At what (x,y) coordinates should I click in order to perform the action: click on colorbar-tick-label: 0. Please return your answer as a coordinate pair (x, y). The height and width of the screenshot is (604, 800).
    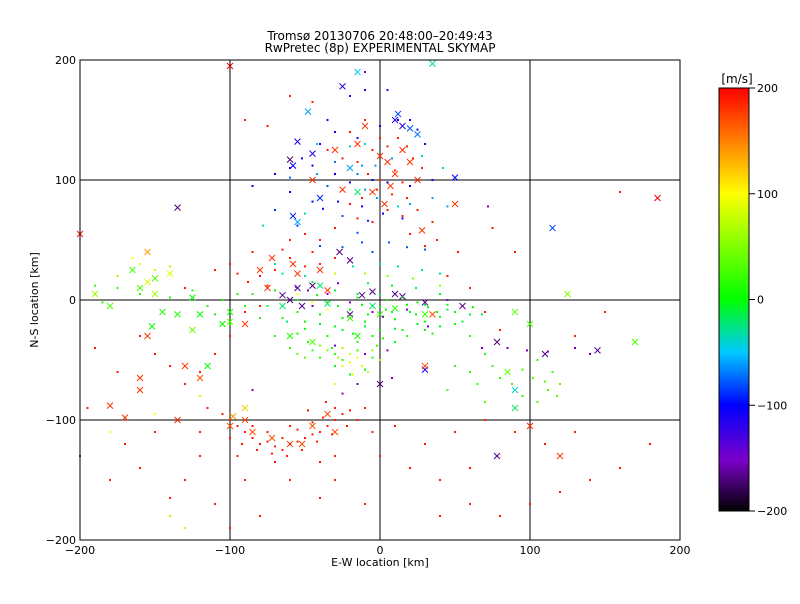
    Looking at the image, I should click on (760, 300).